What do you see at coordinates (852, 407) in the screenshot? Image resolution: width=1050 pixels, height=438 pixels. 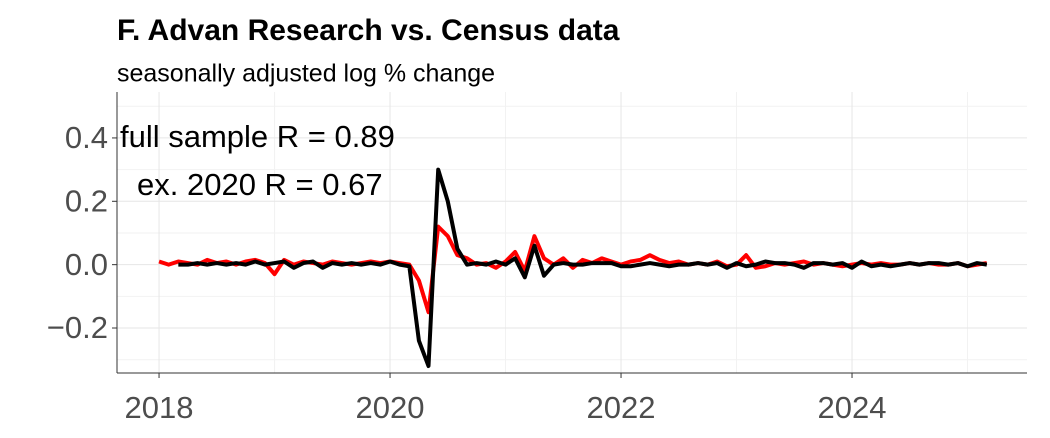 I see `x-tick-label: 2024` at bounding box center [852, 407].